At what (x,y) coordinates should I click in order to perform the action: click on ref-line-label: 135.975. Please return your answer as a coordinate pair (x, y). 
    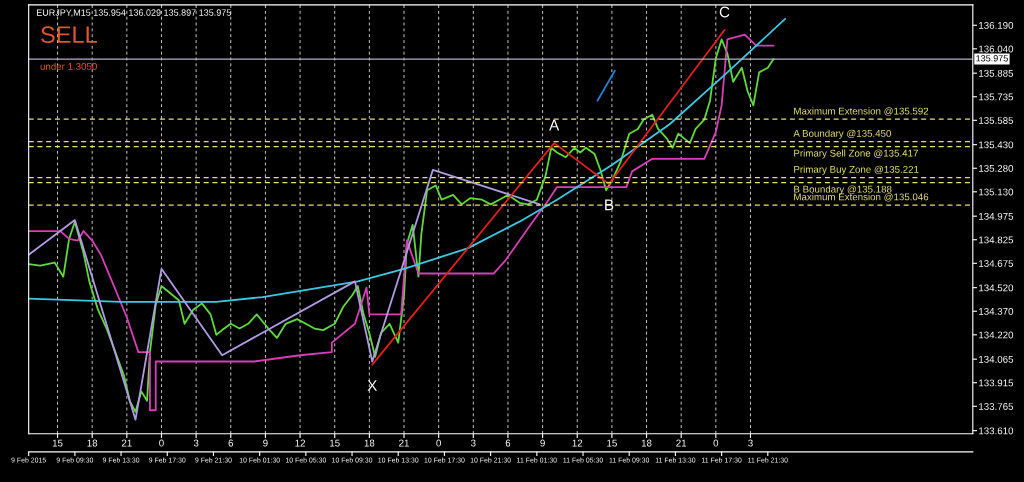
    Looking at the image, I should click on (992, 58).